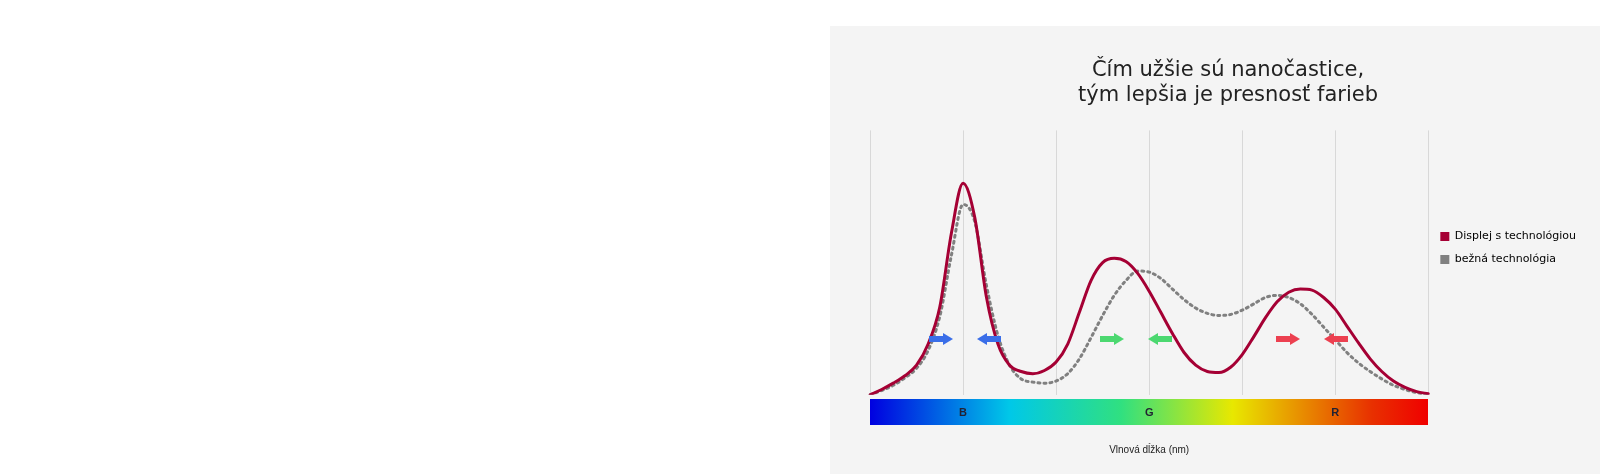 Image resolution: width=1600 pixels, height=474 pixels. Describe the element at coordinates (1335, 412) in the screenshot. I see `x-tick-label: R` at that location.